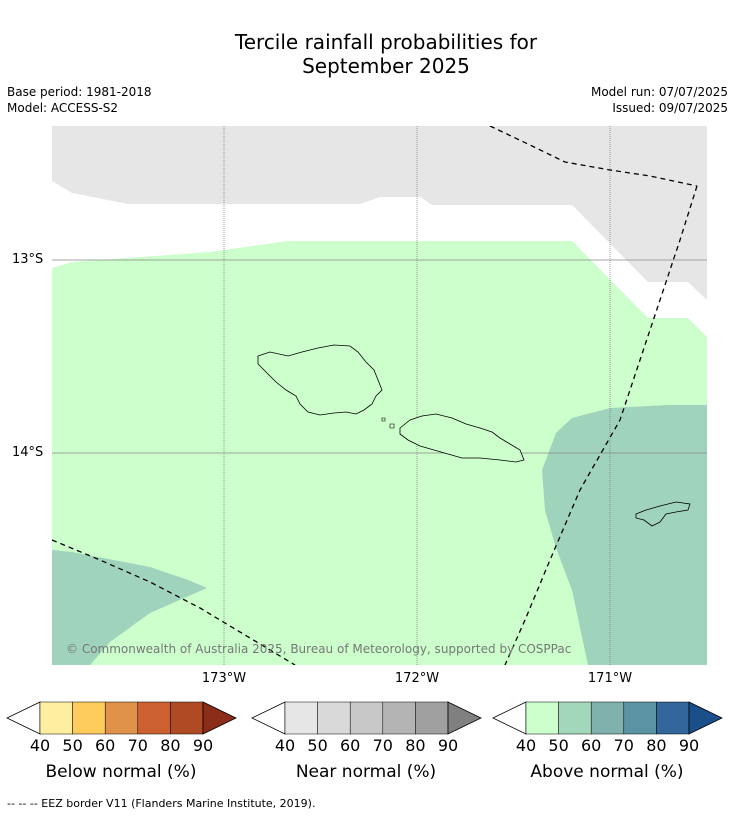 This screenshot has height=816, width=736. I want to click on colorbar-above-normal, so click(607, 718).